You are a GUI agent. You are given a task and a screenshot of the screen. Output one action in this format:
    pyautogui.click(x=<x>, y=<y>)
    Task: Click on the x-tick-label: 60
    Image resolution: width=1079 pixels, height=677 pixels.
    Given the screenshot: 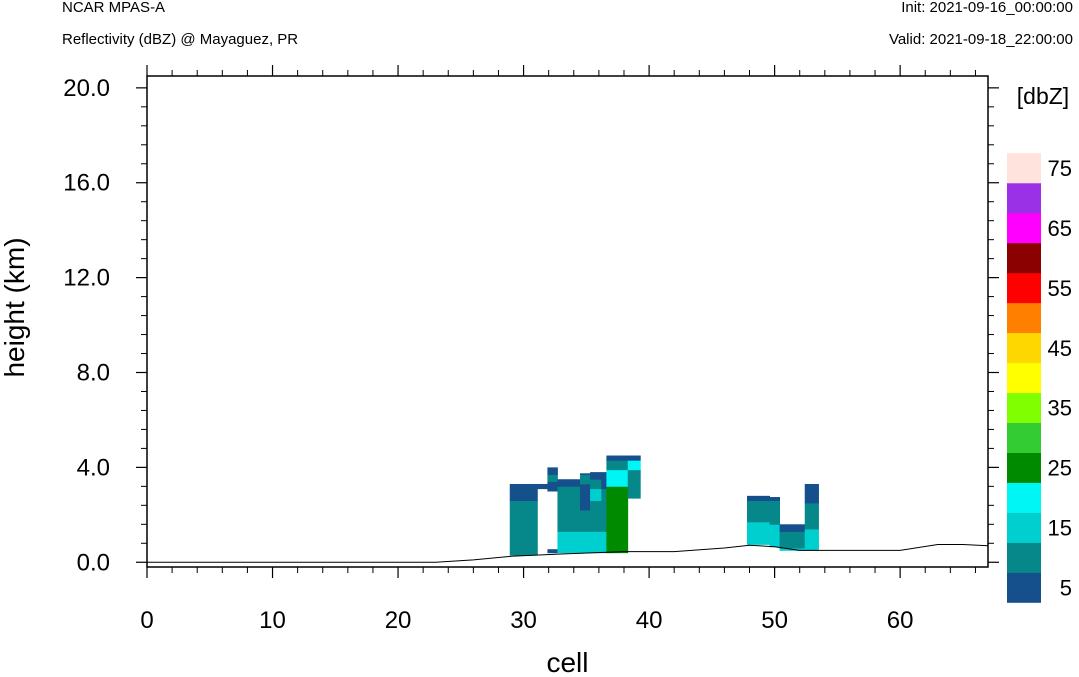 What is the action you would take?
    pyautogui.click(x=900, y=620)
    